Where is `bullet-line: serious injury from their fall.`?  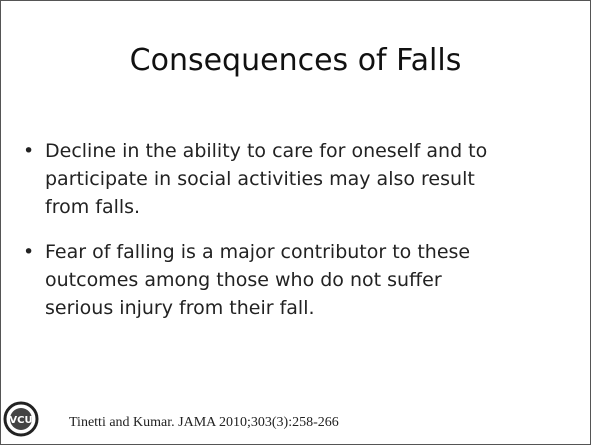 bullet-line: serious injury from their fall. is located at coordinates (180, 308).